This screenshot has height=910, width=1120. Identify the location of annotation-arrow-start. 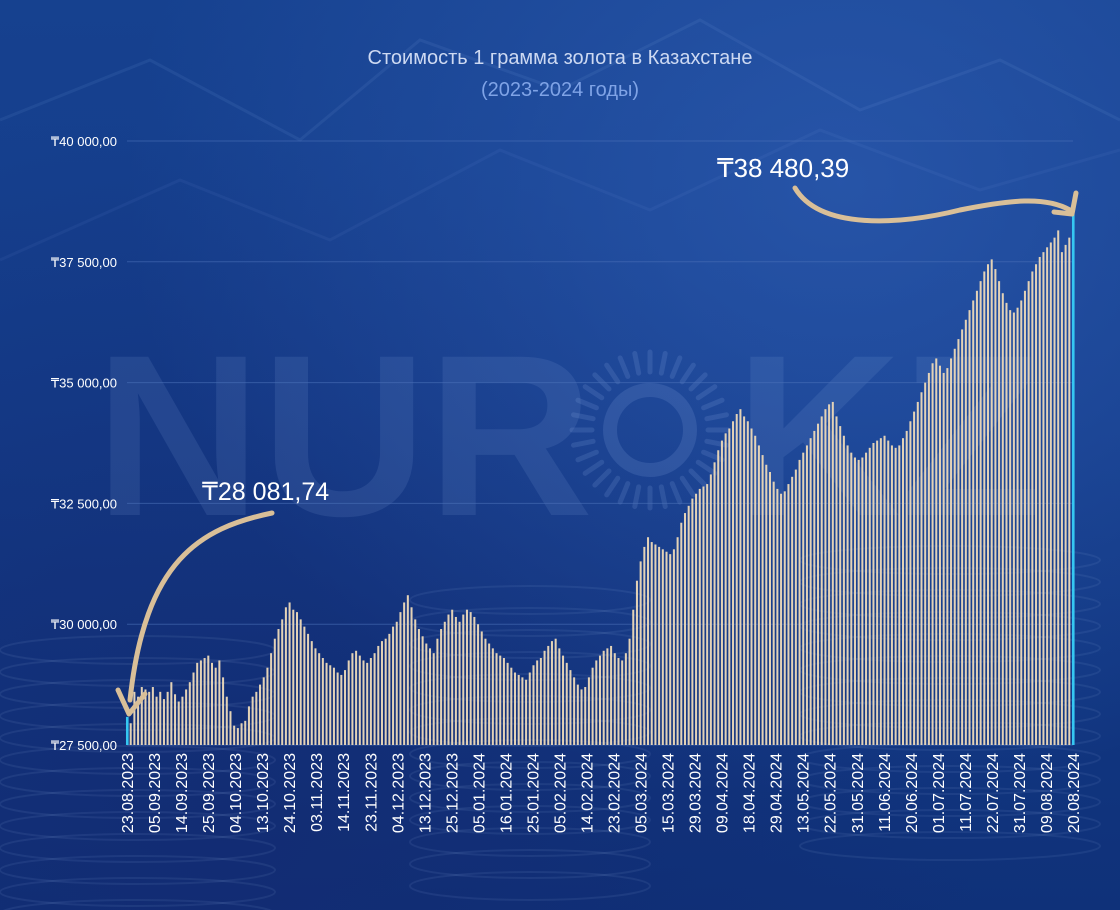
(201, 606).